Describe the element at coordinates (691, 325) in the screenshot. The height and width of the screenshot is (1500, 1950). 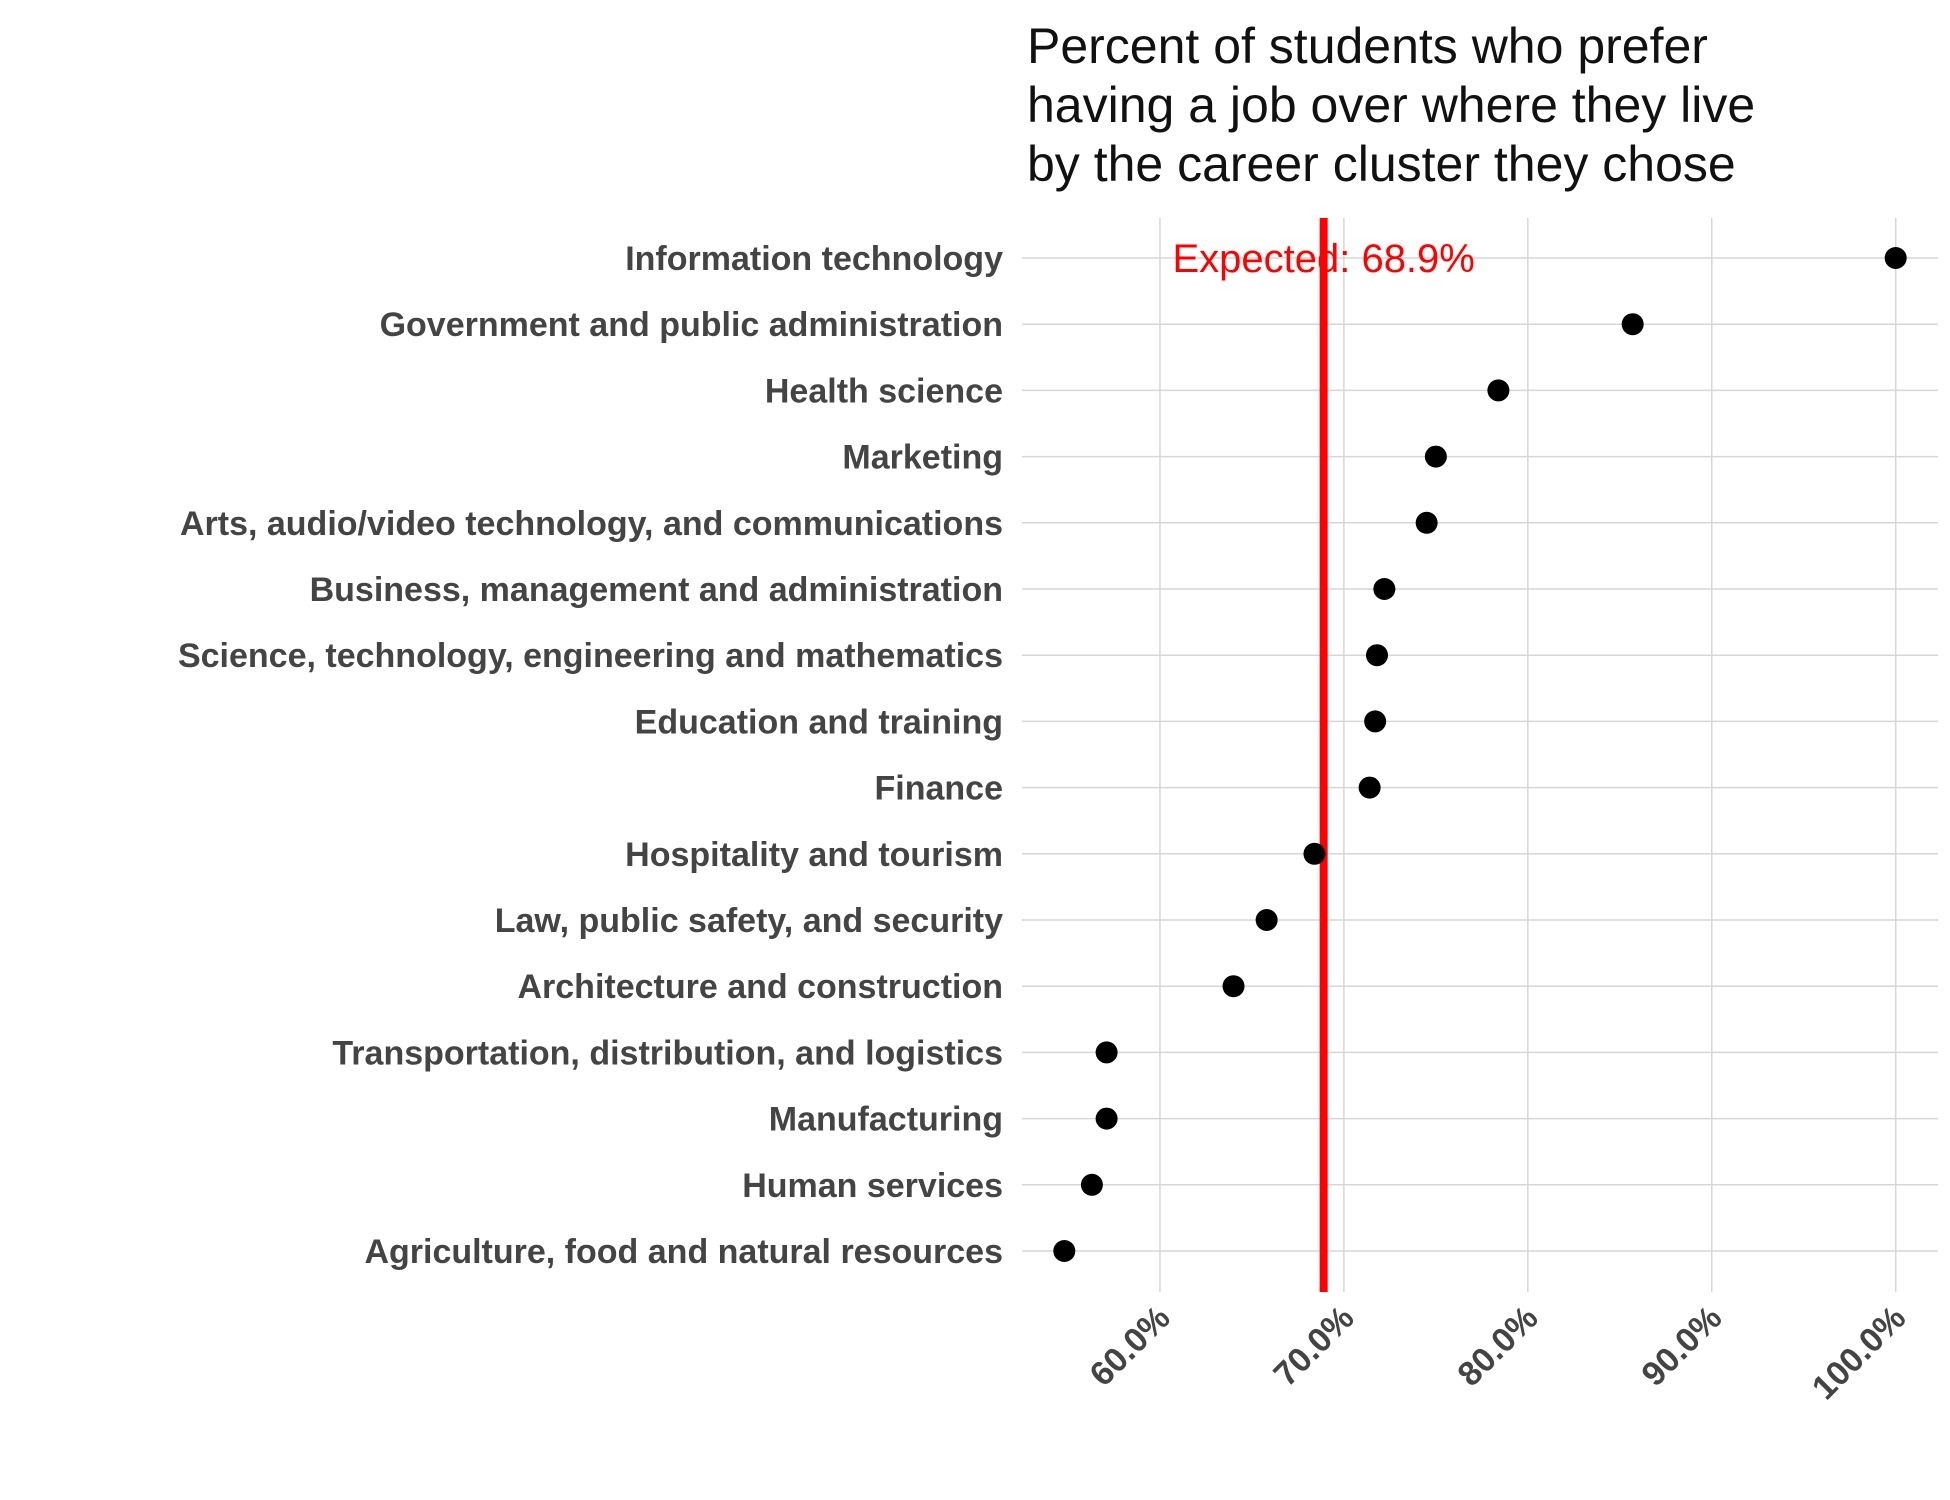
I see `category-label: Government and public administration` at that location.